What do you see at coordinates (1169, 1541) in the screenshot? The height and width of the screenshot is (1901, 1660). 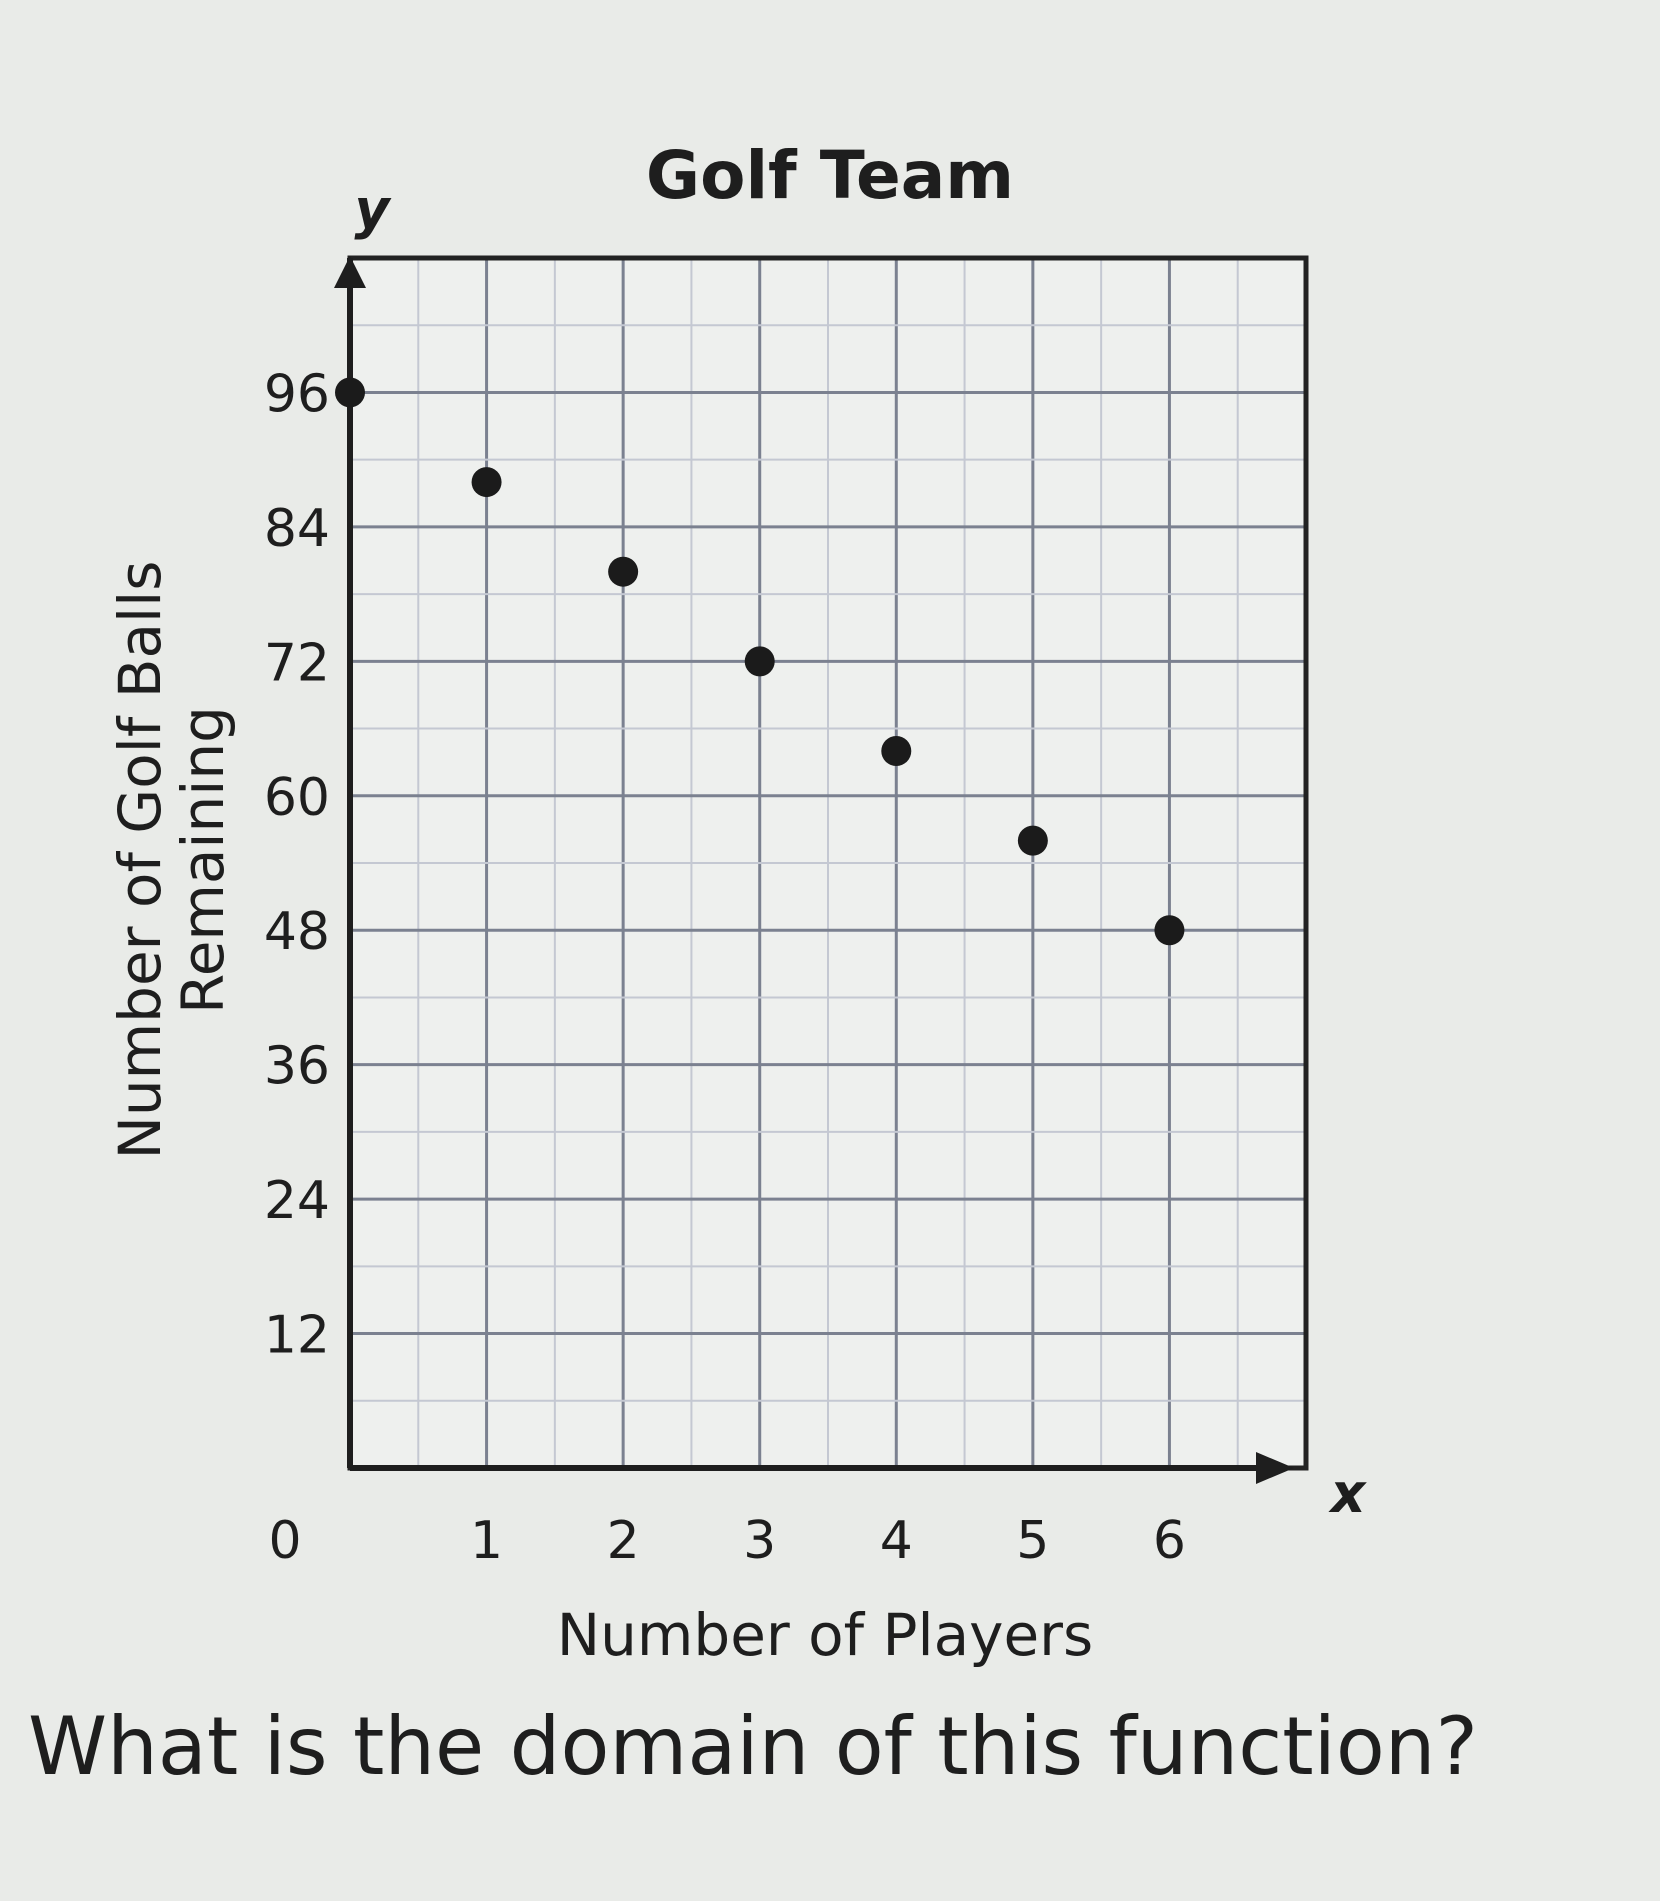 I see `x-tick-label: 6` at bounding box center [1169, 1541].